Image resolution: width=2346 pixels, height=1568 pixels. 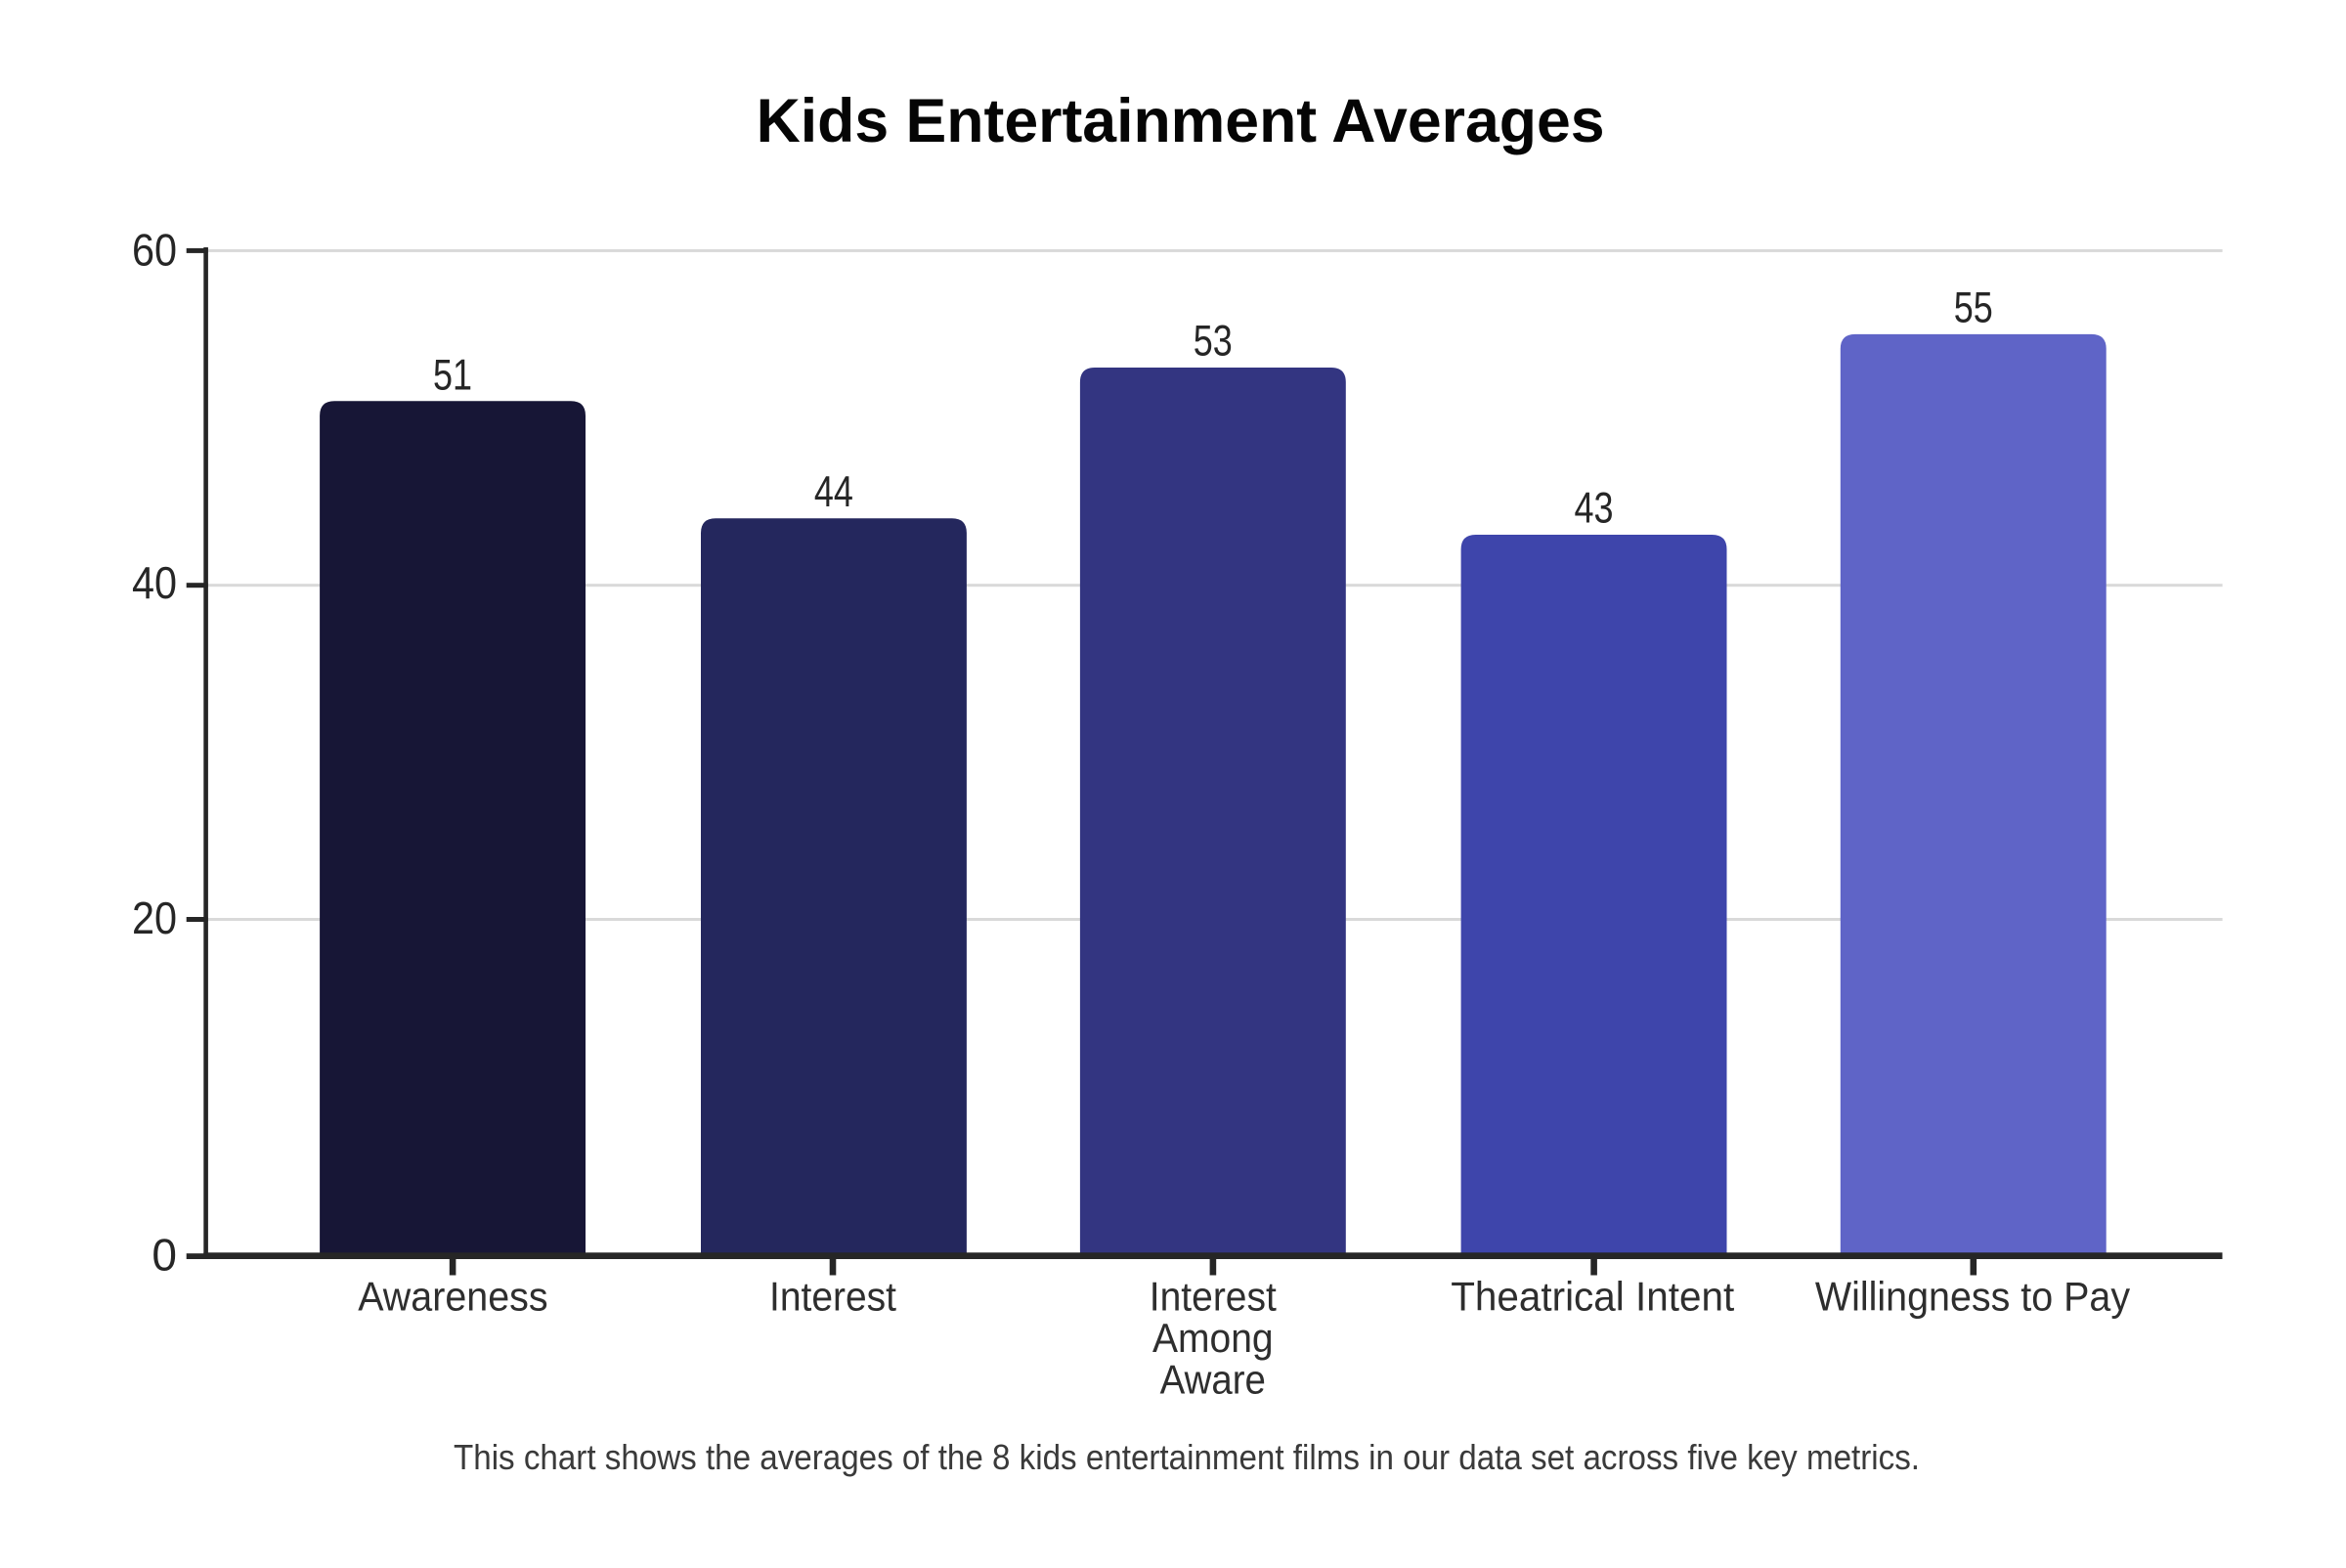 What do you see at coordinates (1974, 307) in the screenshot?
I see `svg-text: 55` at bounding box center [1974, 307].